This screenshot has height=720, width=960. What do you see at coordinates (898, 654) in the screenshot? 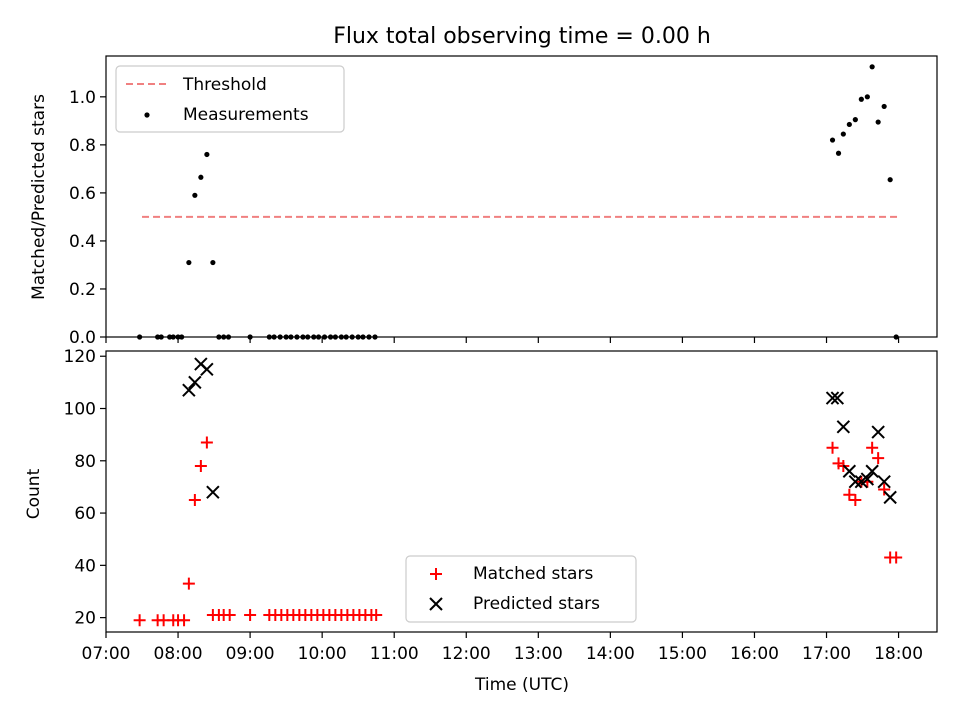
I see `x-tick-label: 18:00` at bounding box center [898, 654].